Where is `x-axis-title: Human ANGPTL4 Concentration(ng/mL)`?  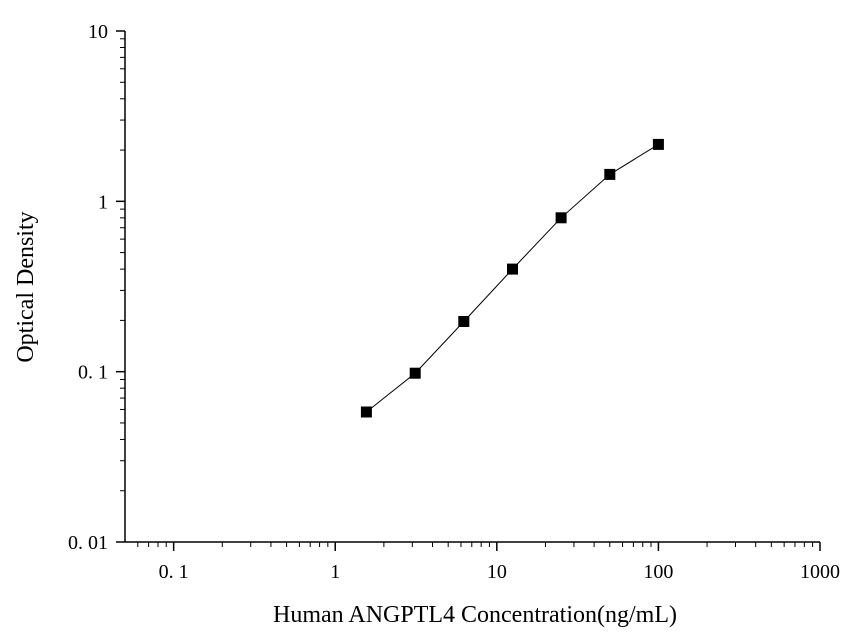 x-axis-title: Human ANGPTL4 Concentration(ng/mL) is located at coordinates (475, 615).